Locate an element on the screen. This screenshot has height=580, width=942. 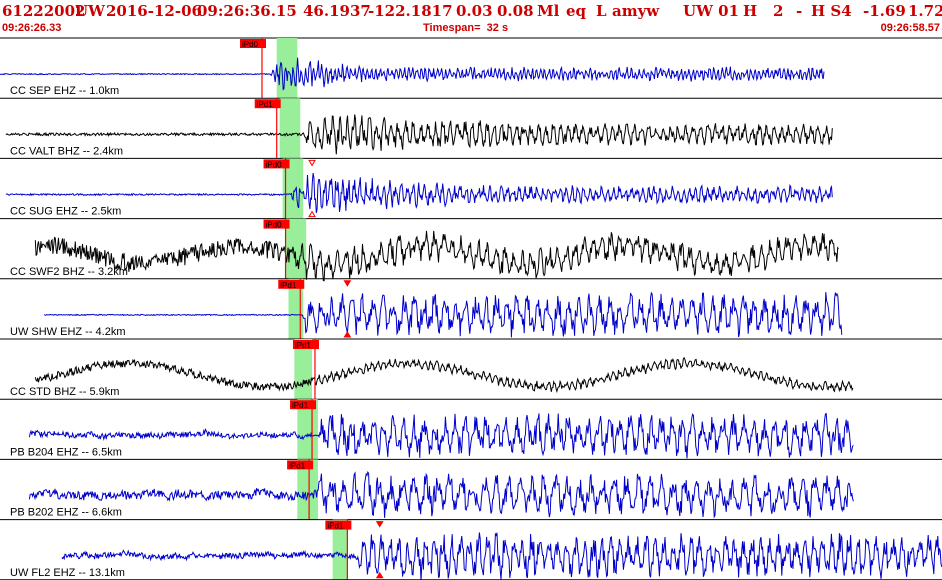
magnitude-type: Ml is located at coordinates (548, 11).